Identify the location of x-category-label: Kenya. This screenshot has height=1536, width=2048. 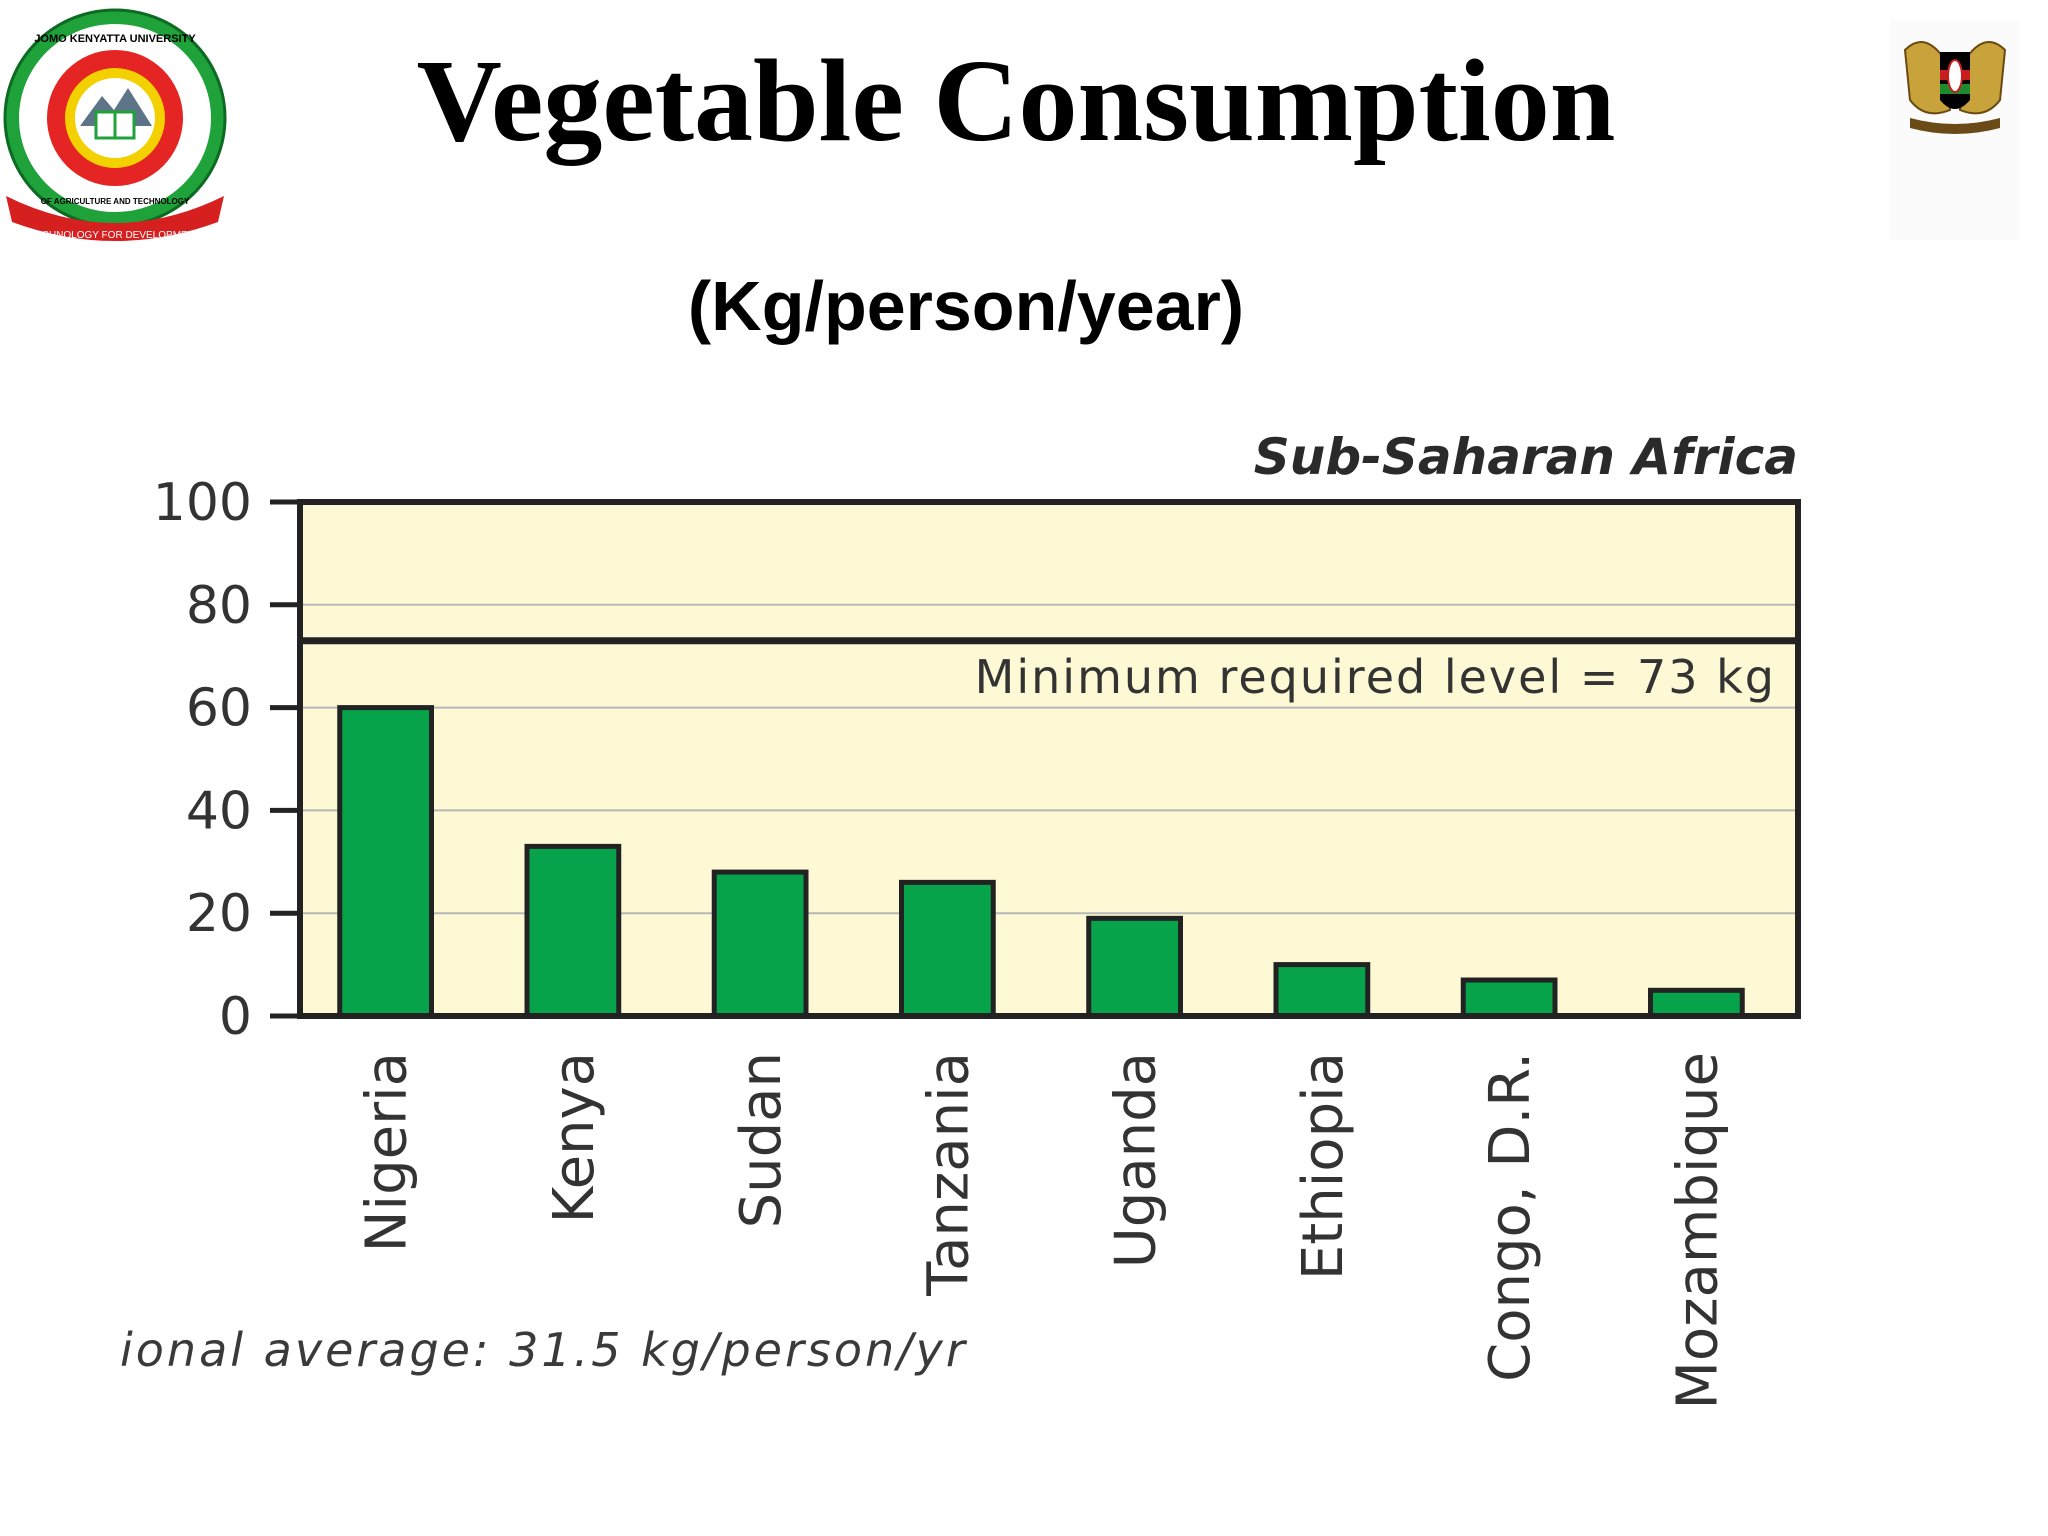
(574, 1137).